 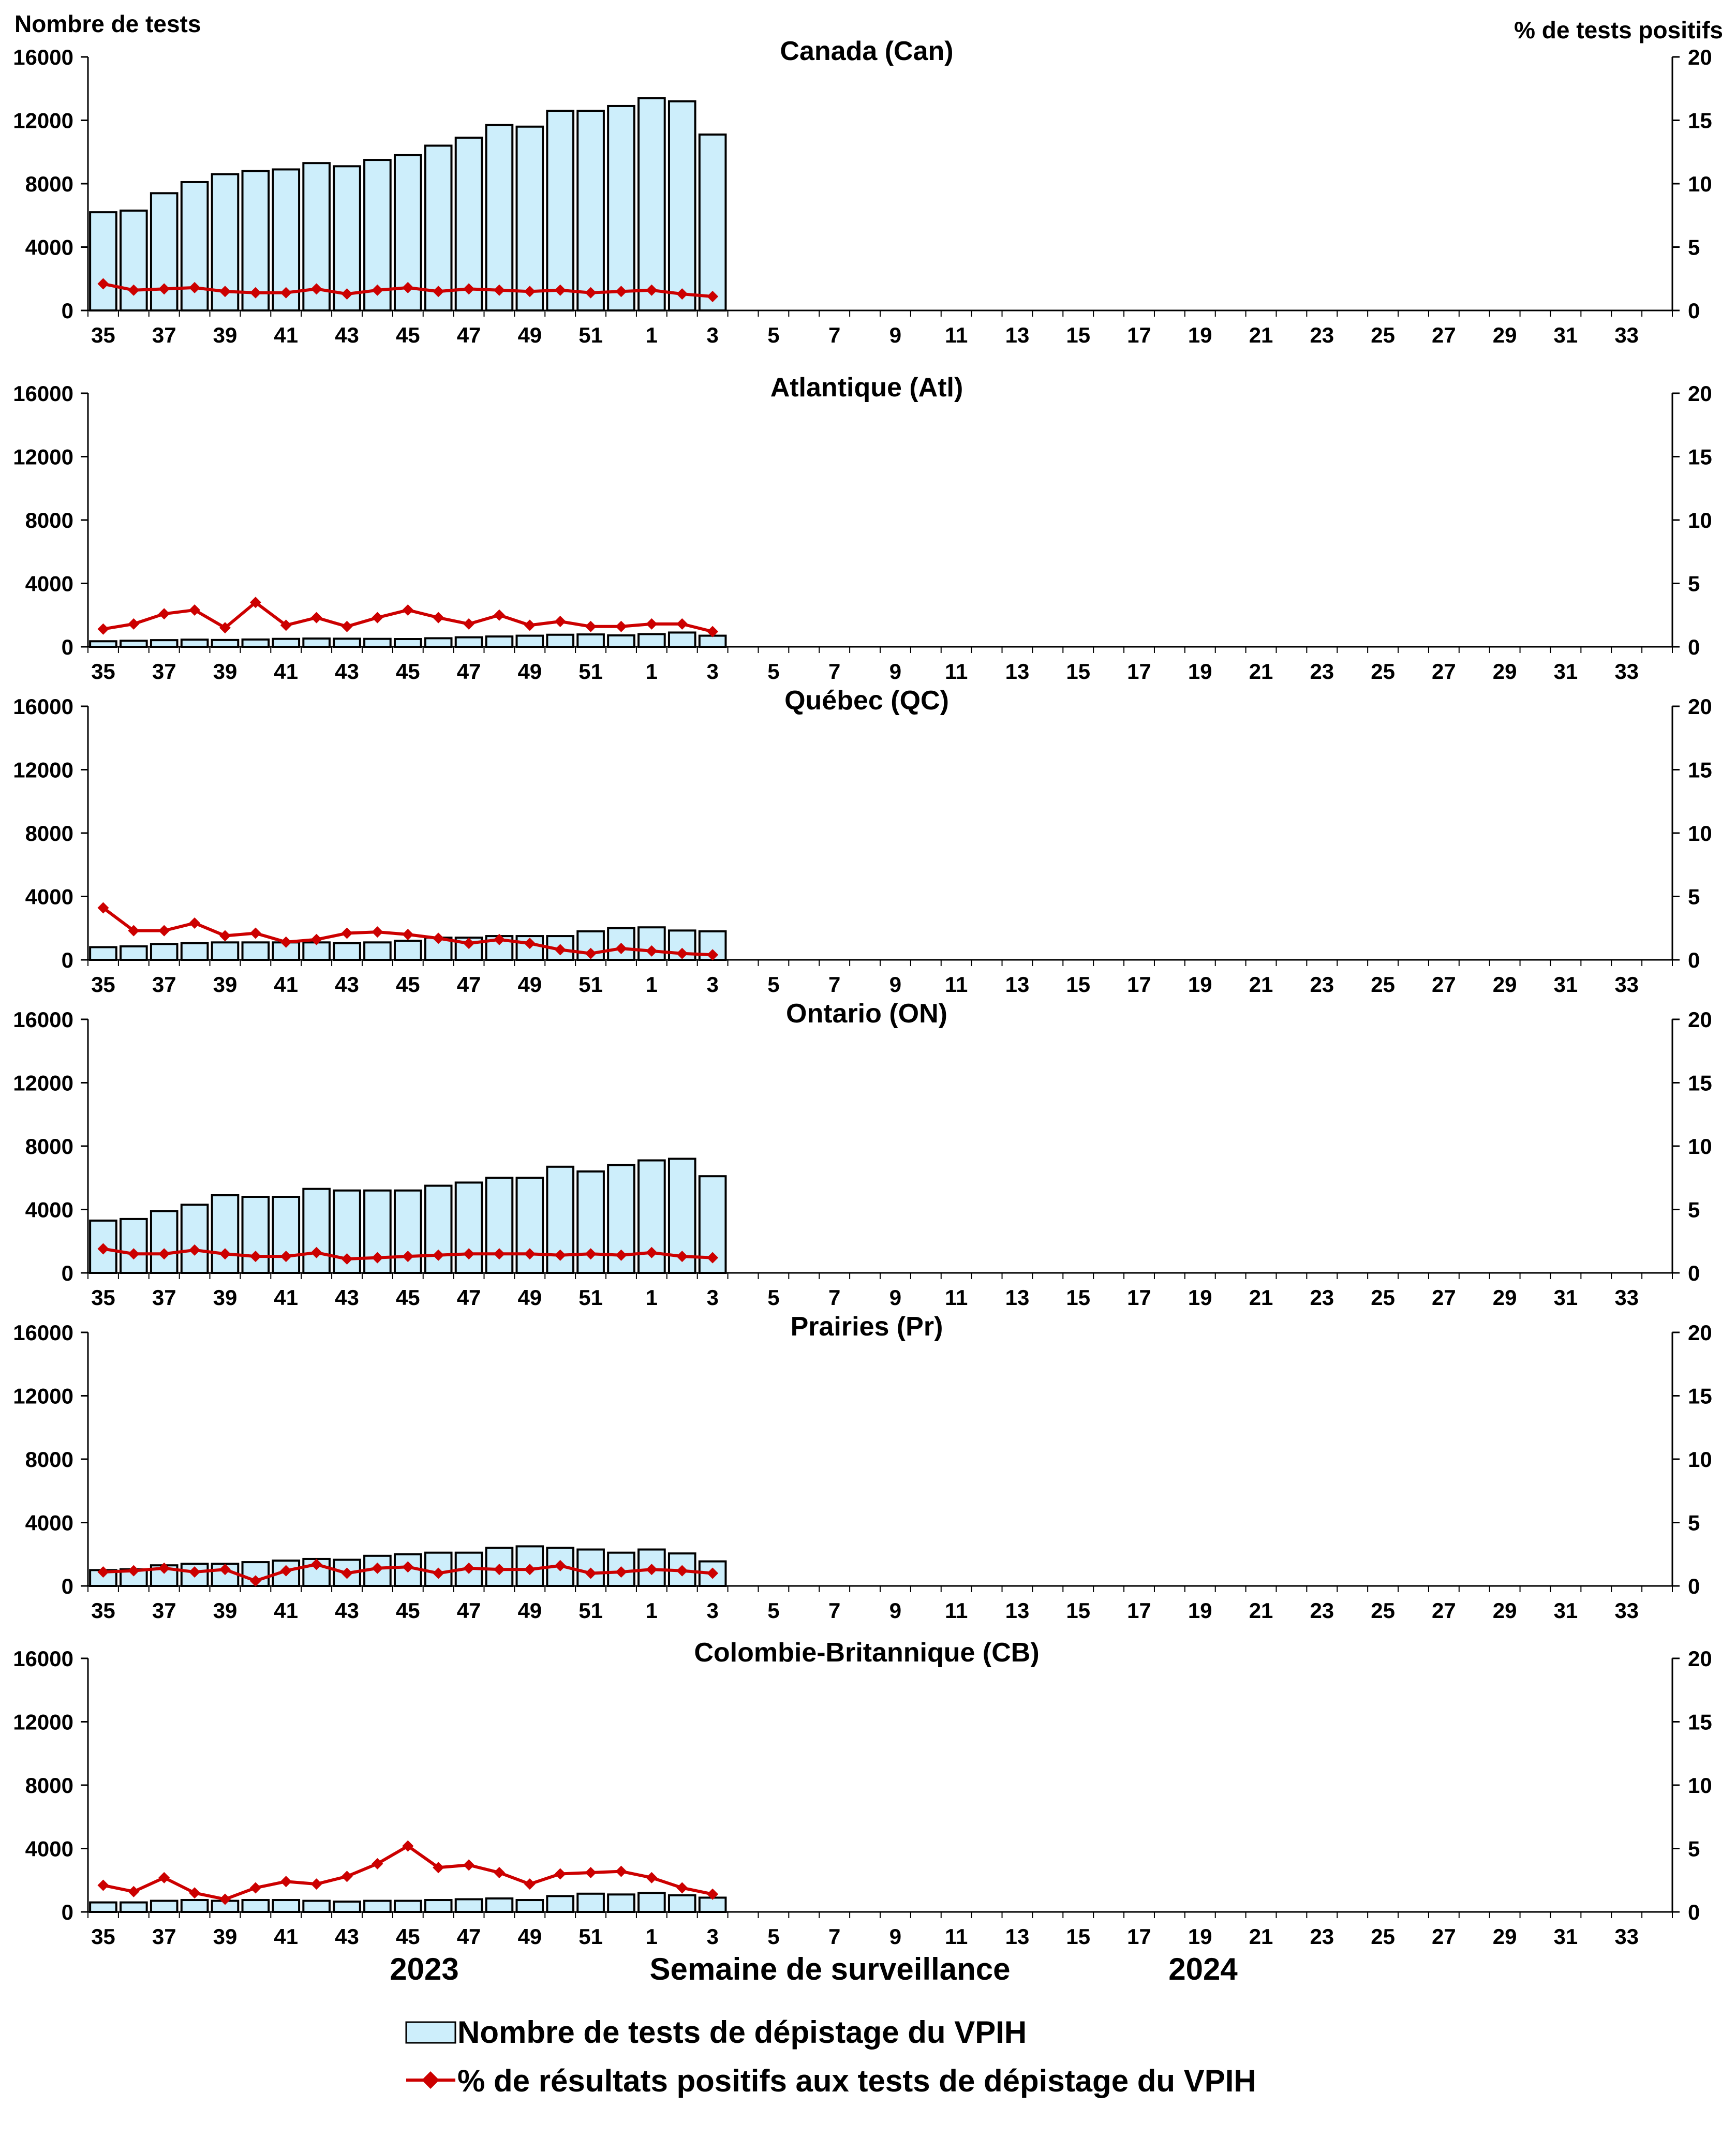 I want to click on x-tick-label: 11, so click(x=956, y=984).